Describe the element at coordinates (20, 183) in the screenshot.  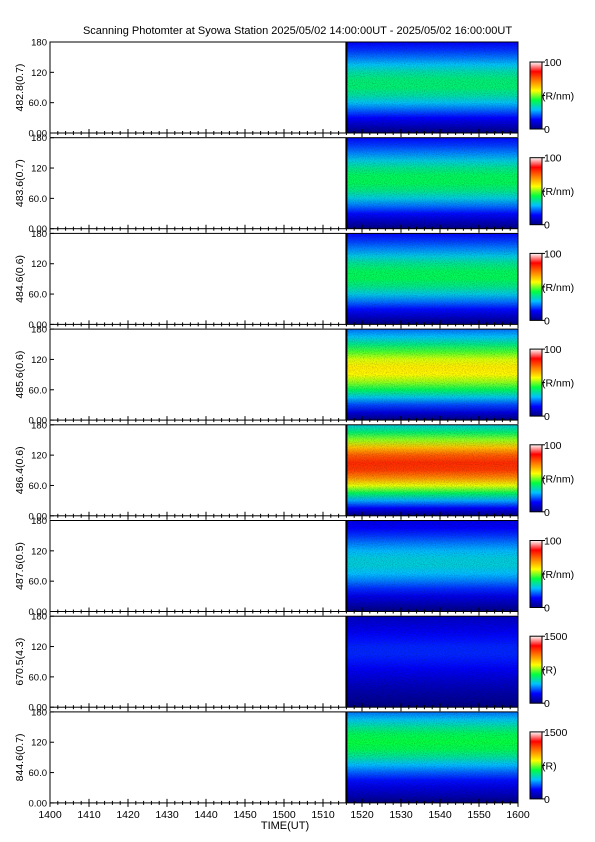
I see `panel-2-label: 483.6(0.7)` at that location.